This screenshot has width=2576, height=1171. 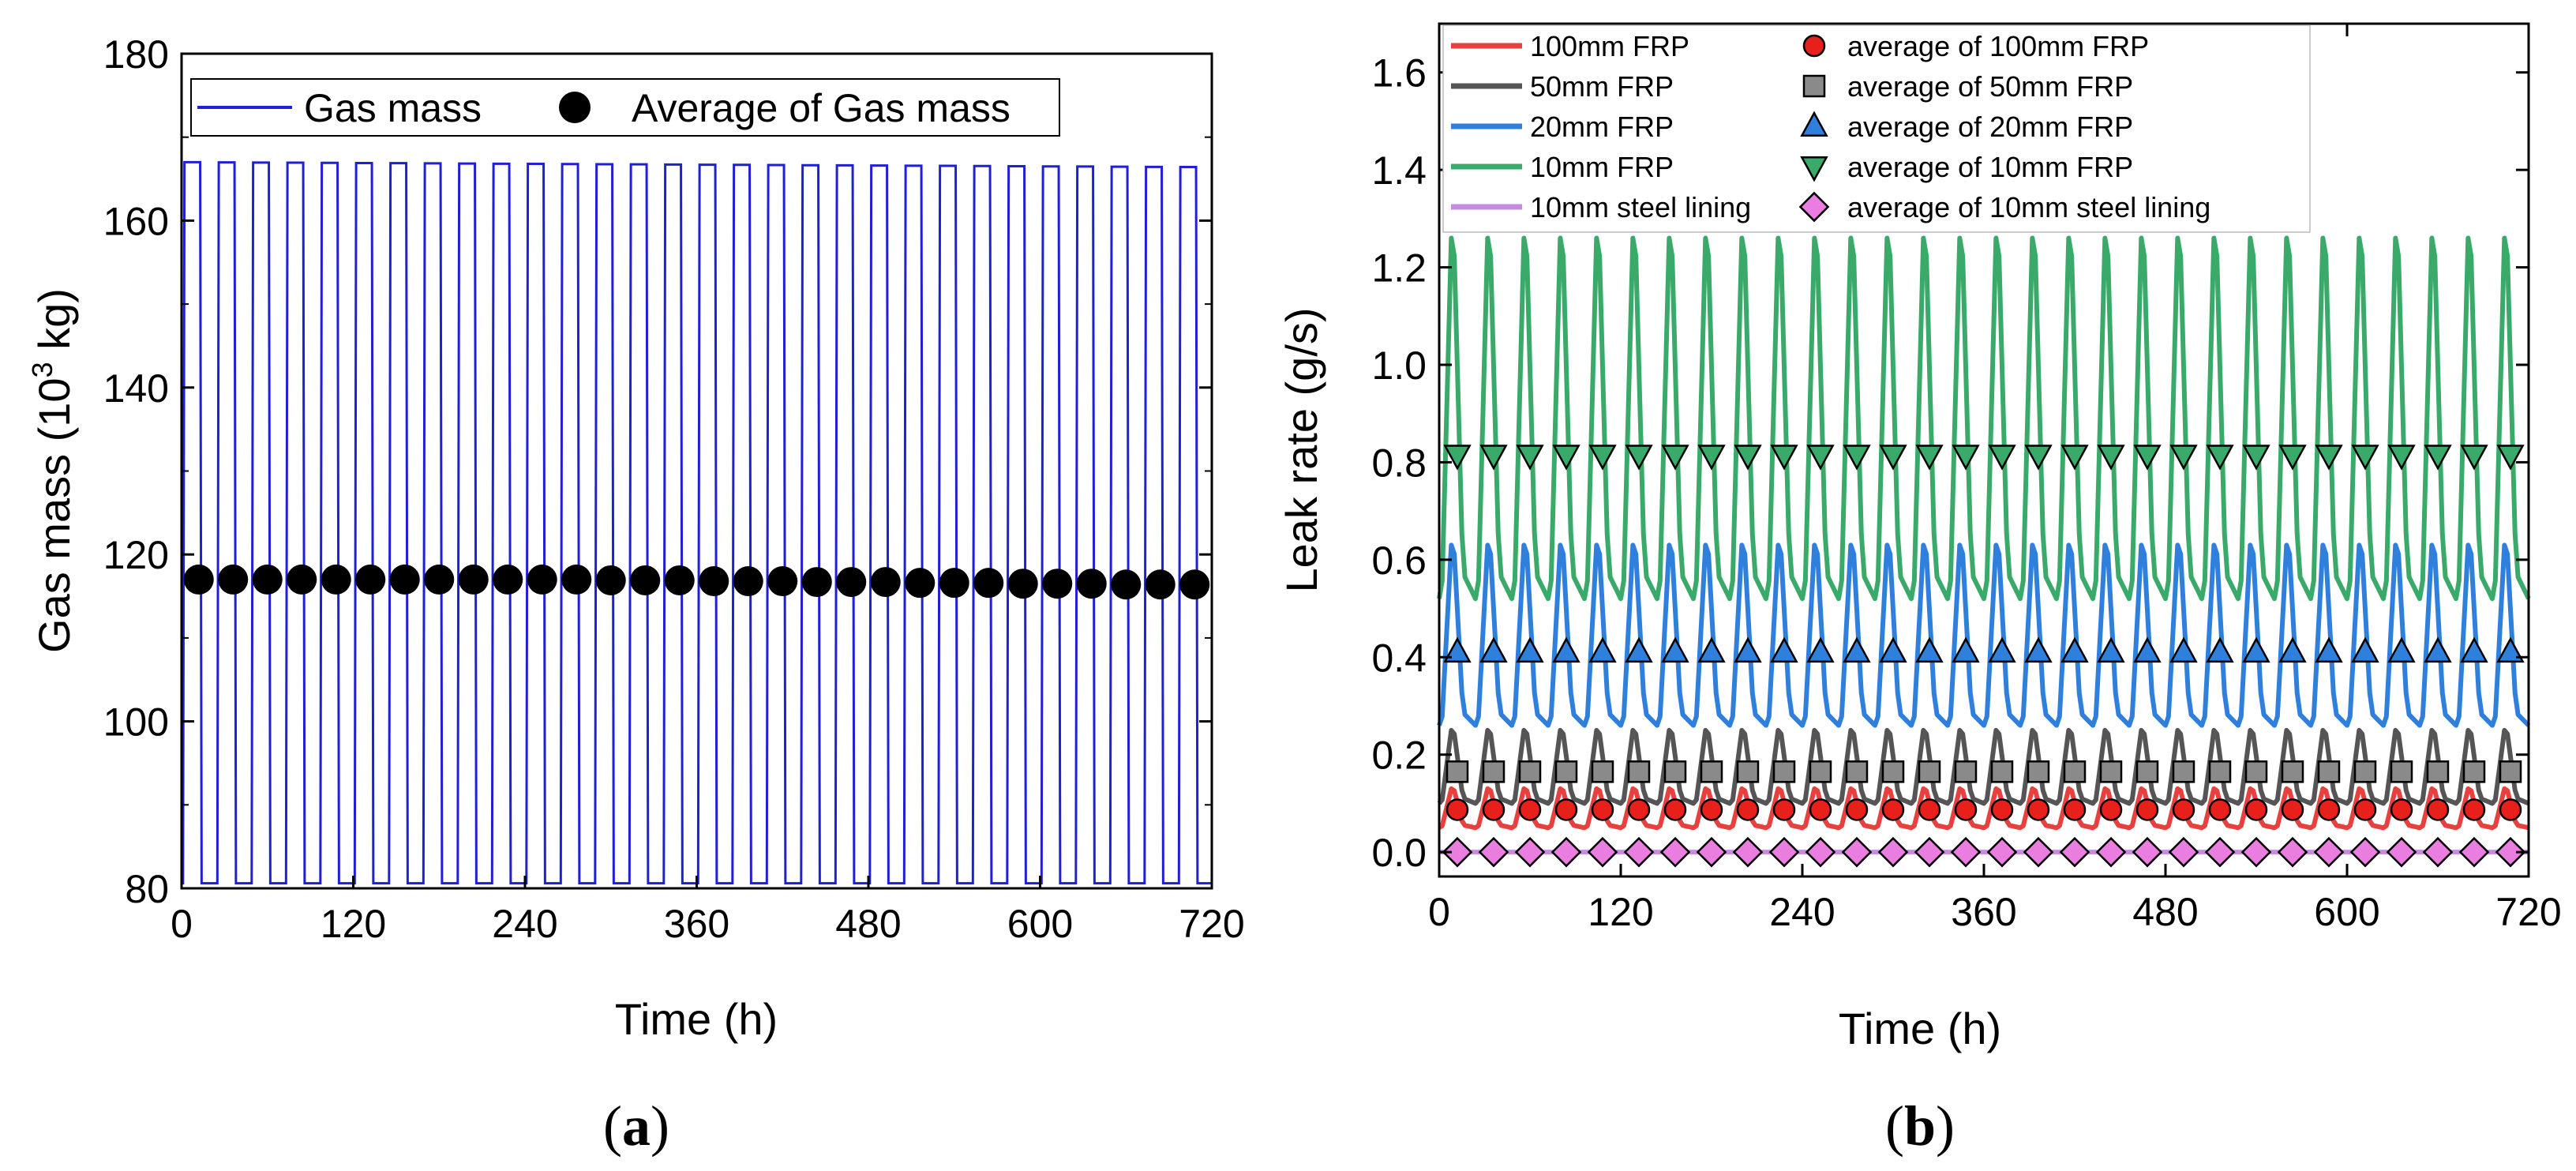 I want to click on legend-gas-mass-label: Gas mass, so click(x=393, y=108).